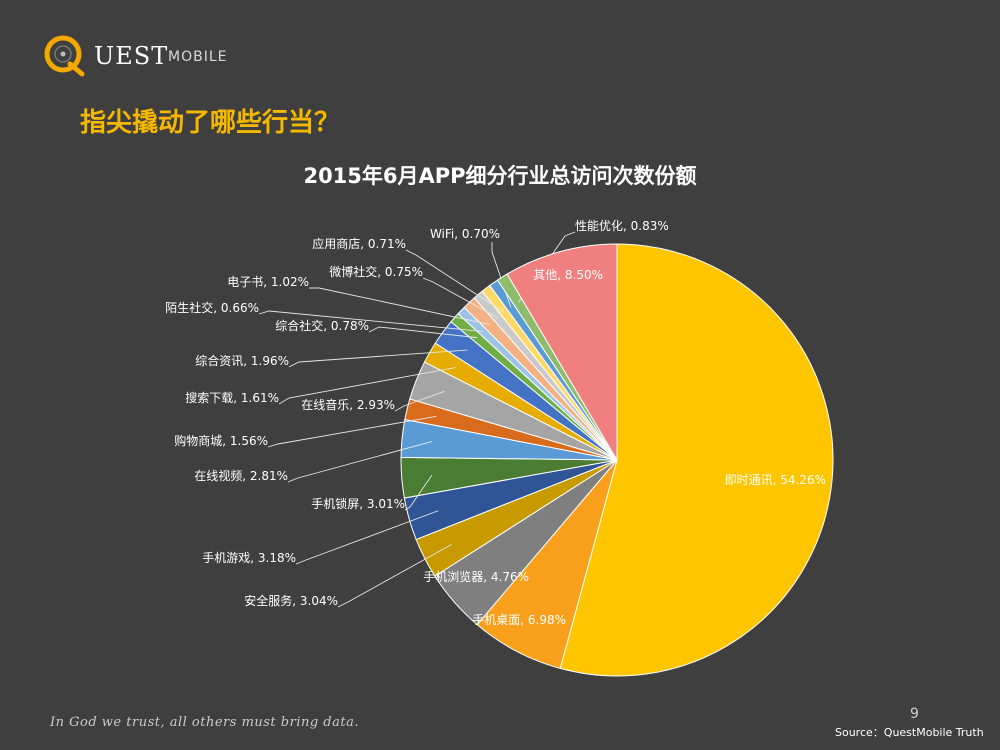 Image resolution: width=1000 pixels, height=750 pixels. Describe the element at coordinates (64, 56) in the screenshot. I see `logo-q-icon` at that location.